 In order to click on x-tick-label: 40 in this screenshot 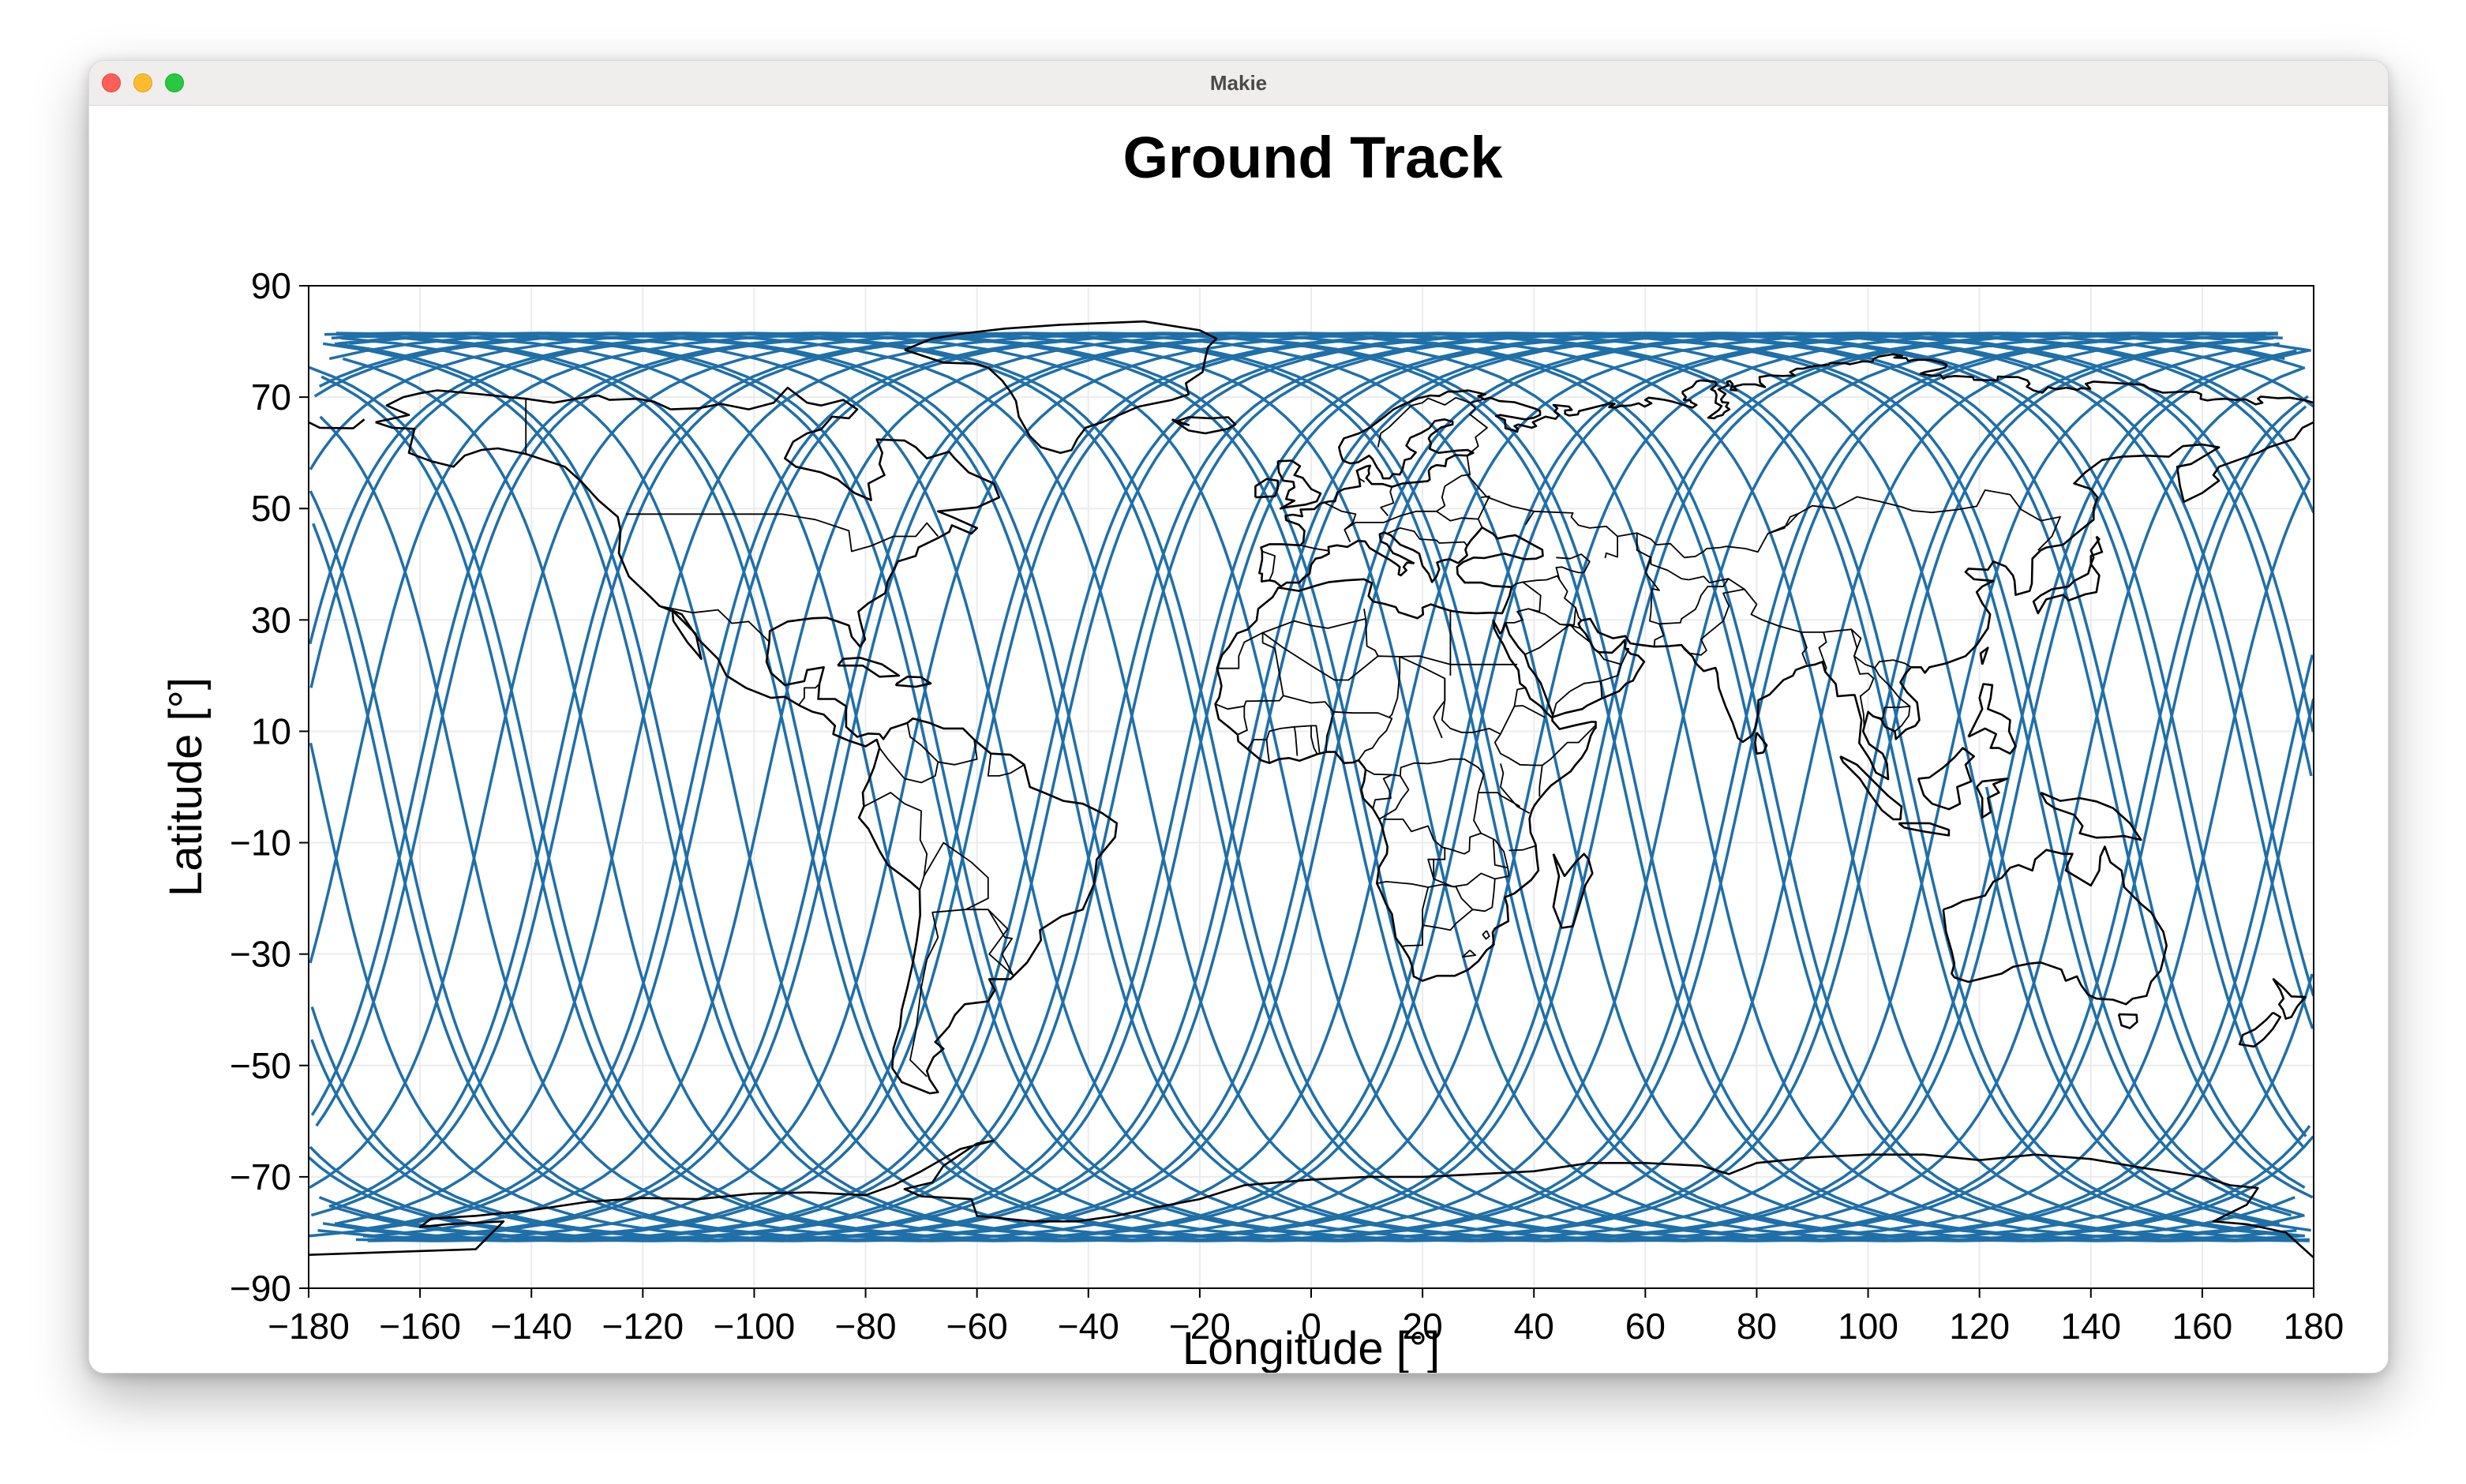, I will do `click(1534, 1326)`.